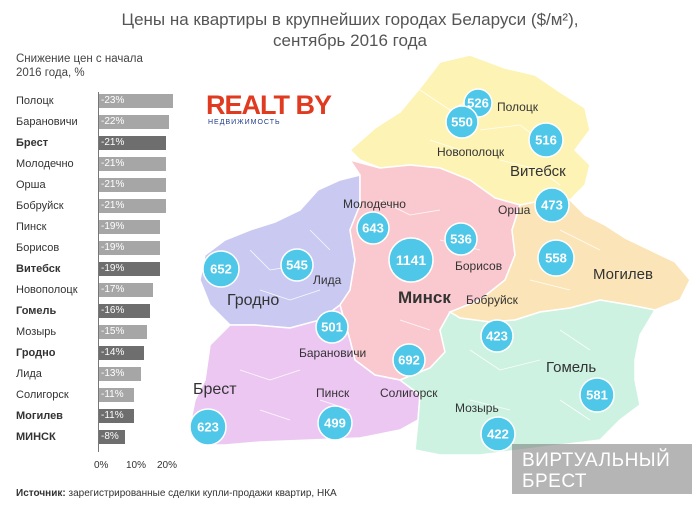 Image resolution: width=700 pixels, height=510 pixels. Describe the element at coordinates (47, 290) in the screenshot. I see `bar-category-label: Новополоцк` at that location.